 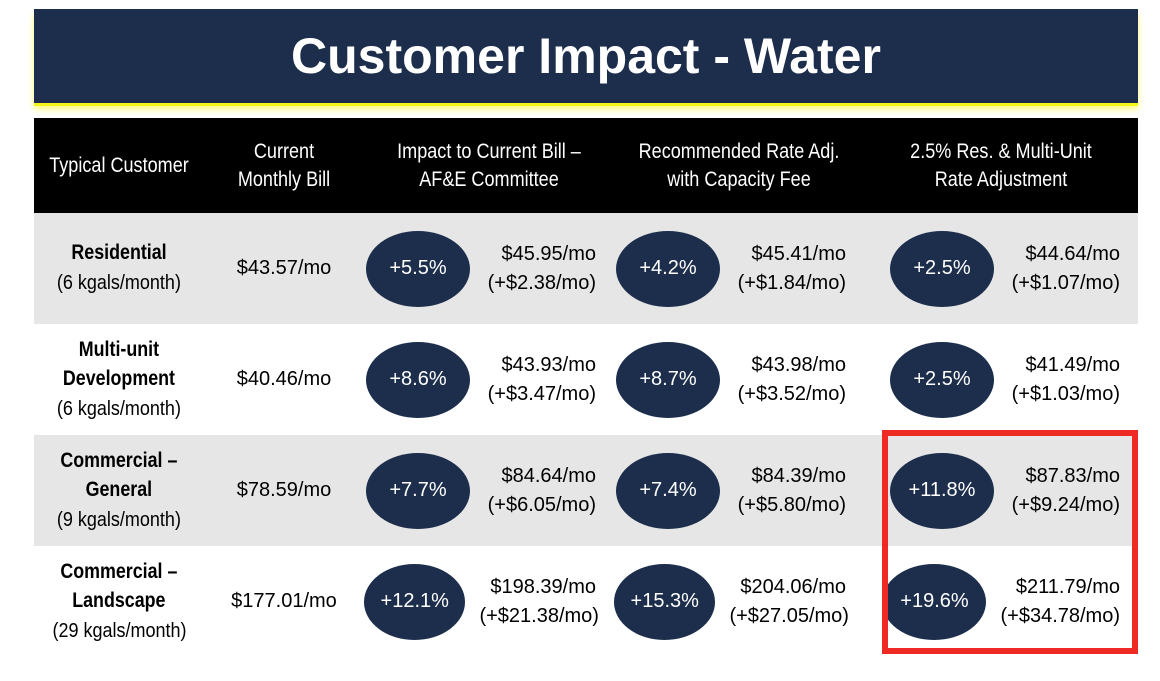 I want to click on current-bill: $40.46/mo, so click(x=284, y=379).